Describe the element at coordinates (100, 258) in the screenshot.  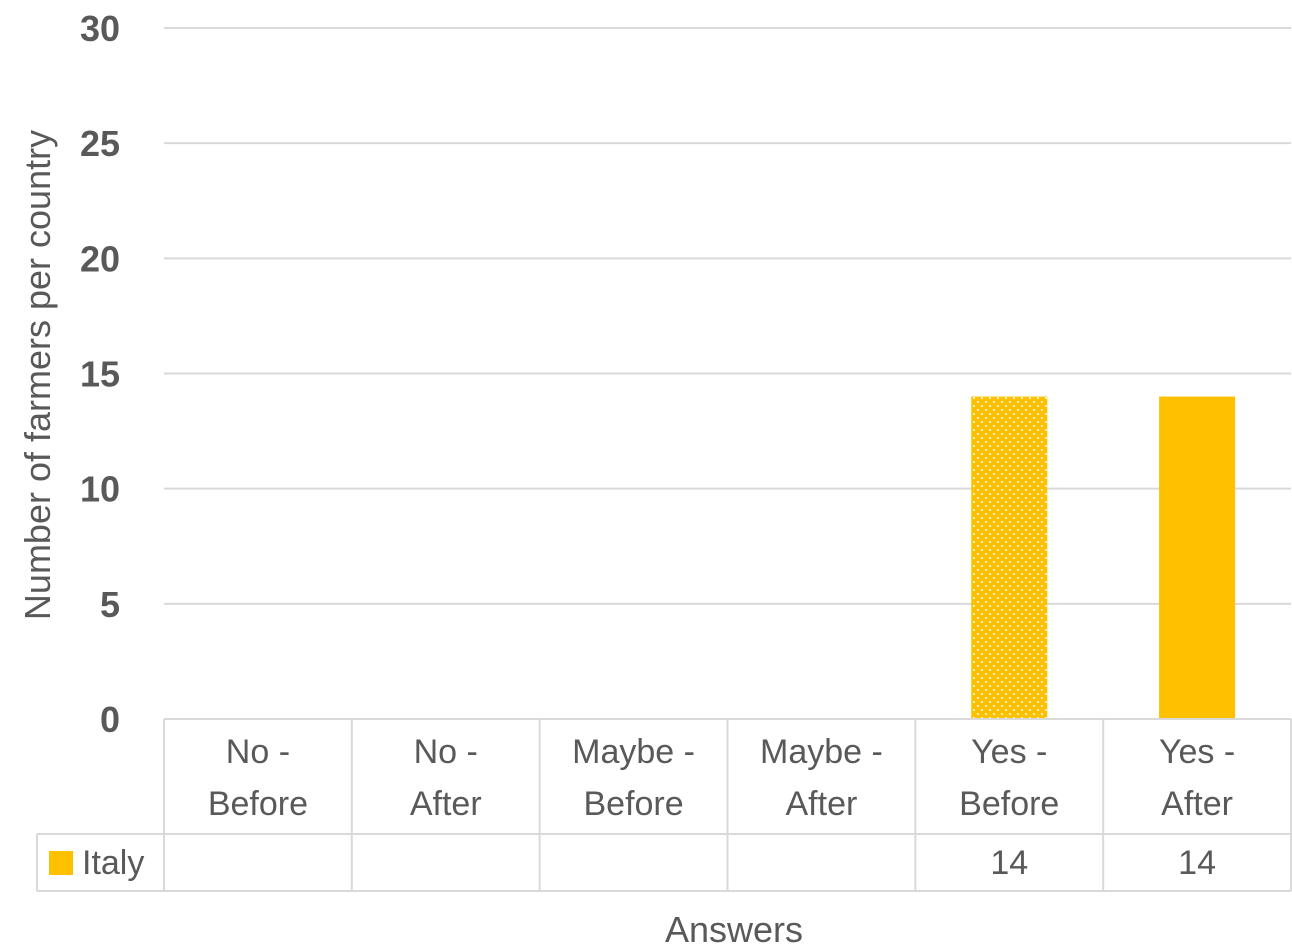
I see `y-tick-label: 20` at that location.